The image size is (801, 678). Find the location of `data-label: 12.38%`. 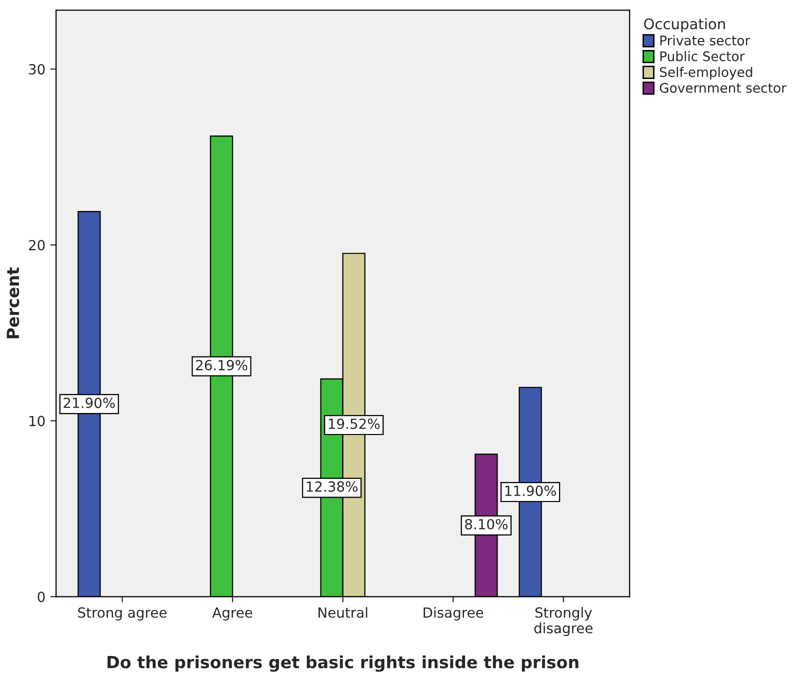

data-label: 12.38% is located at coordinates (332, 486).